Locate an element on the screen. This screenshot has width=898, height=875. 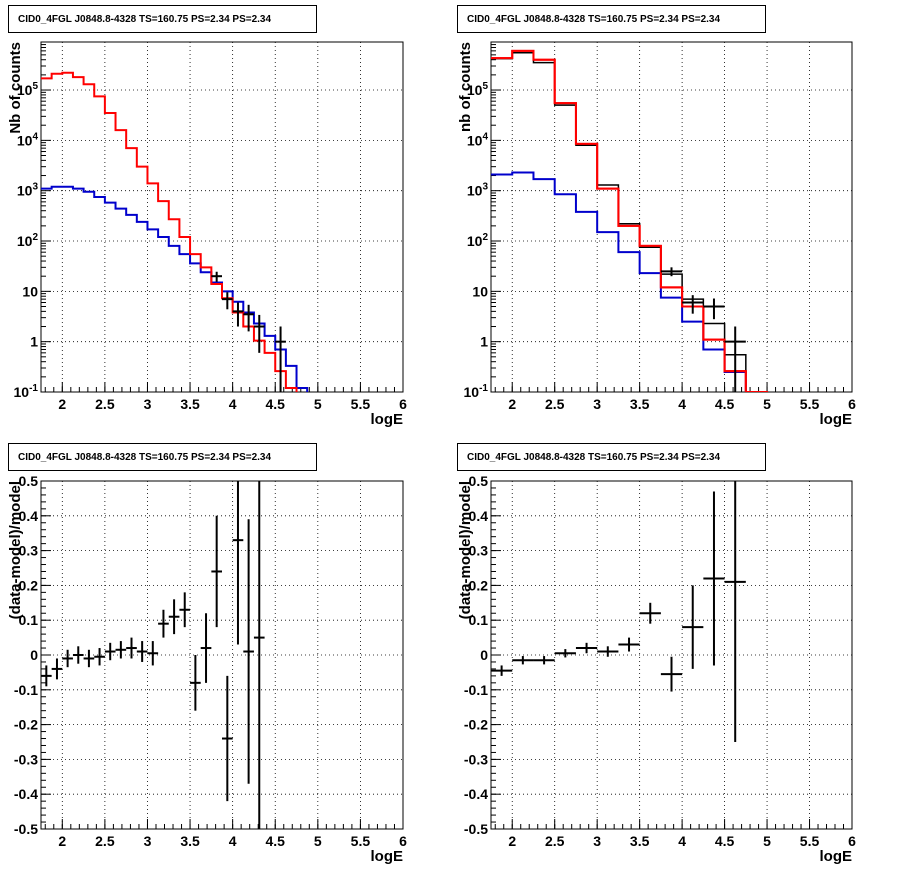
y-axis-label: nb of counts is located at coordinates (465, 87).